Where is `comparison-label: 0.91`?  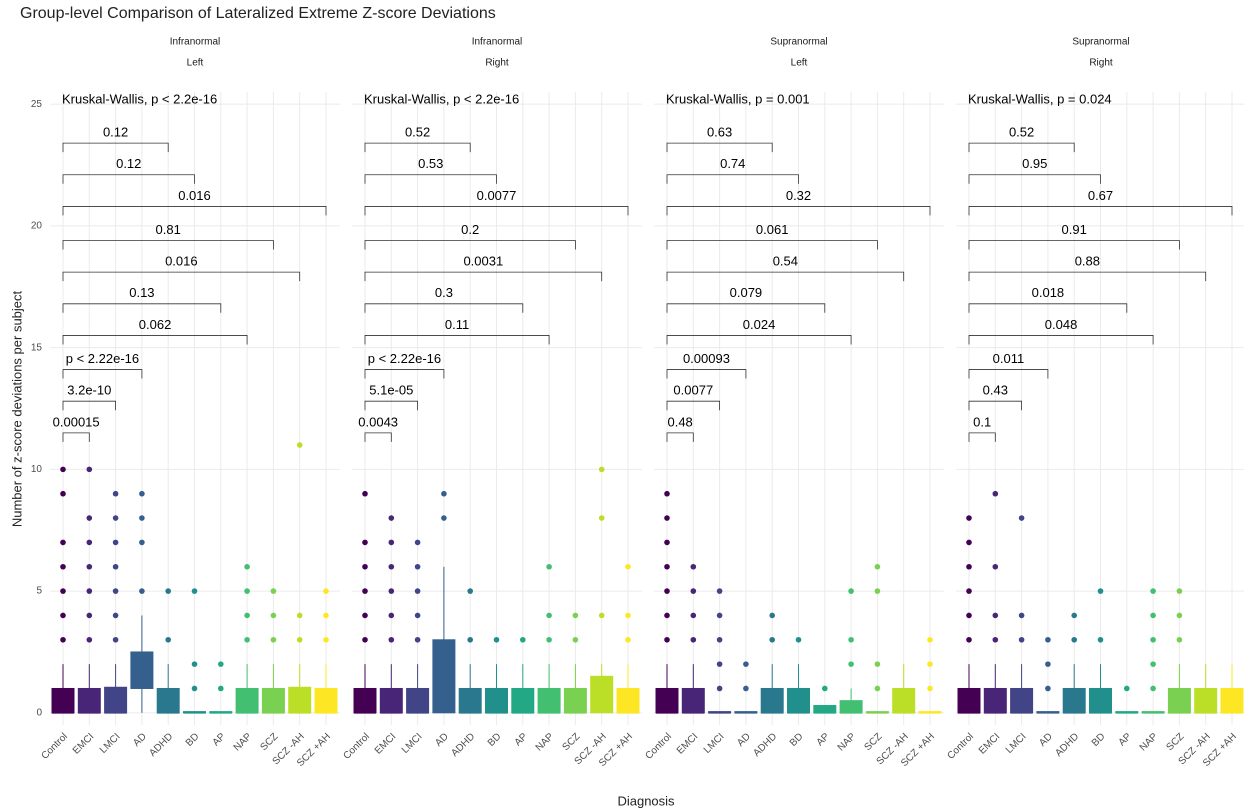
comparison-label: 0.91 is located at coordinates (1074, 229).